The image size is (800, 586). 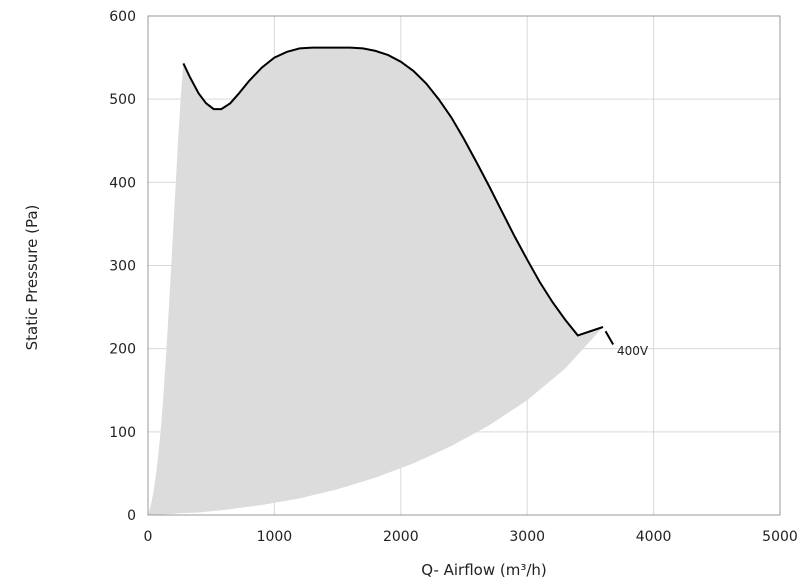 I want to click on y-tick-label: 100, so click(x=122, y=433).